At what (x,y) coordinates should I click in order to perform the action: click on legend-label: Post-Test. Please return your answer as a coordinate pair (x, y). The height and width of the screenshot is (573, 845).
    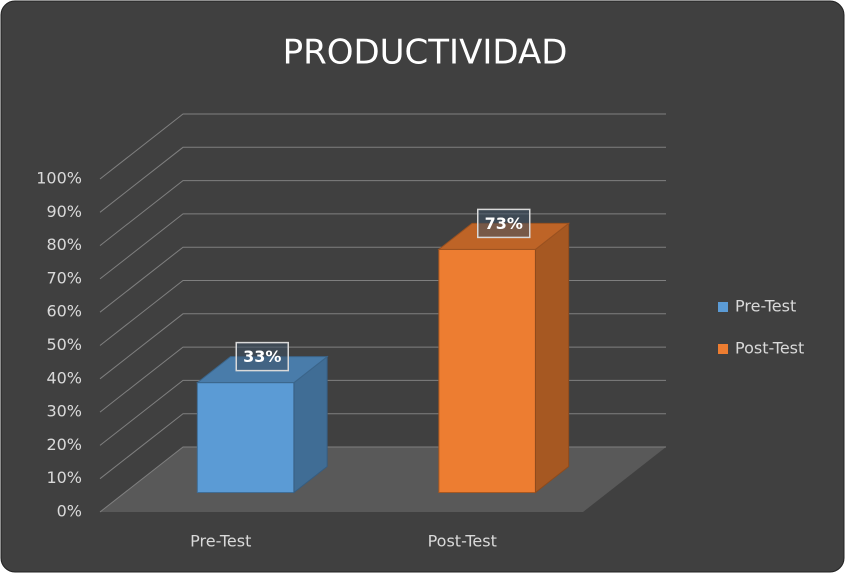
    Looking at the image, I should click on (769, 348).